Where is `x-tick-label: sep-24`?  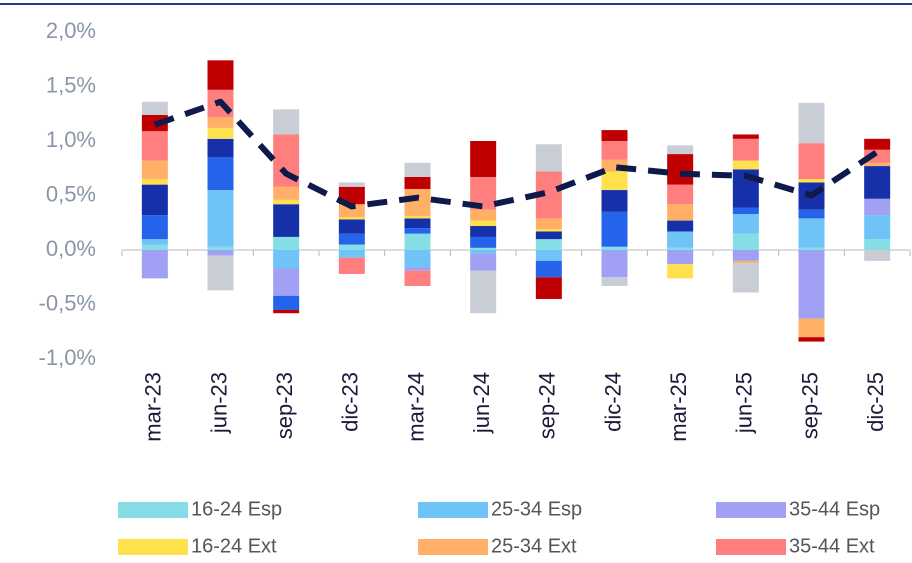 x-tick-label: sep-24 is located at coordinates (547, 405).